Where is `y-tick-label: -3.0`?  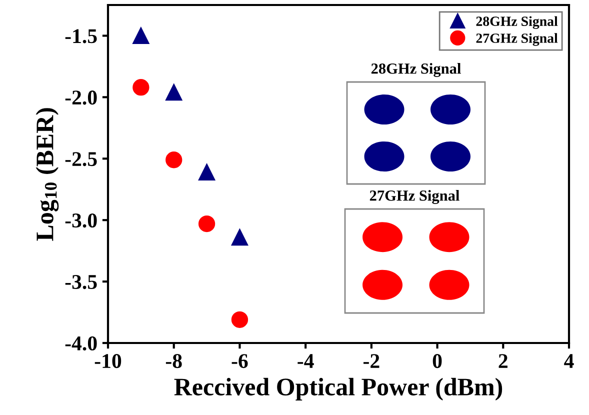 y-tick-label: -3.0 is located at coordinates (81, 220).